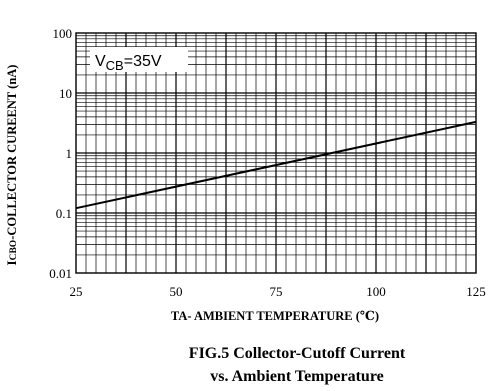 The height and width of the screenshot is (391, 489). I want to click on annotation-box, so click(139, 59).